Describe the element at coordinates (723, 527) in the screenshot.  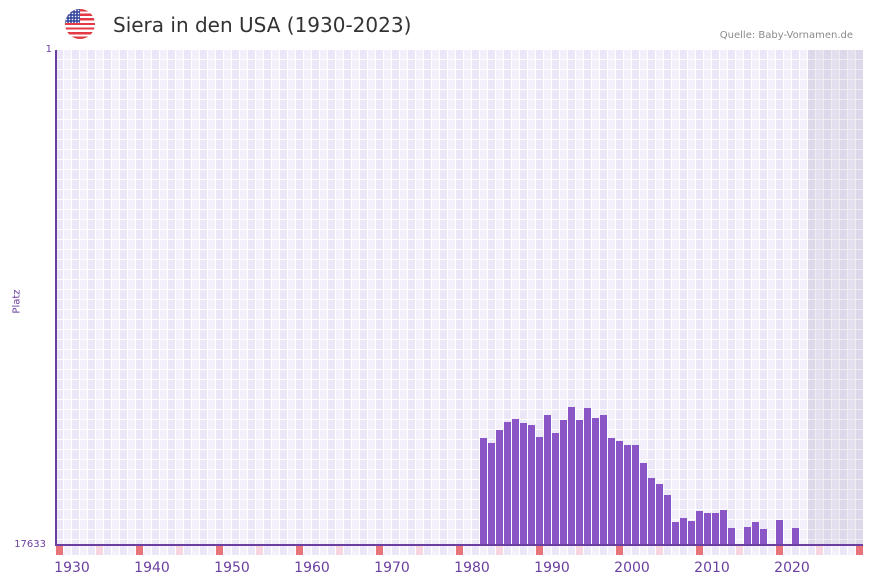
I see `bar-2011` at that location.